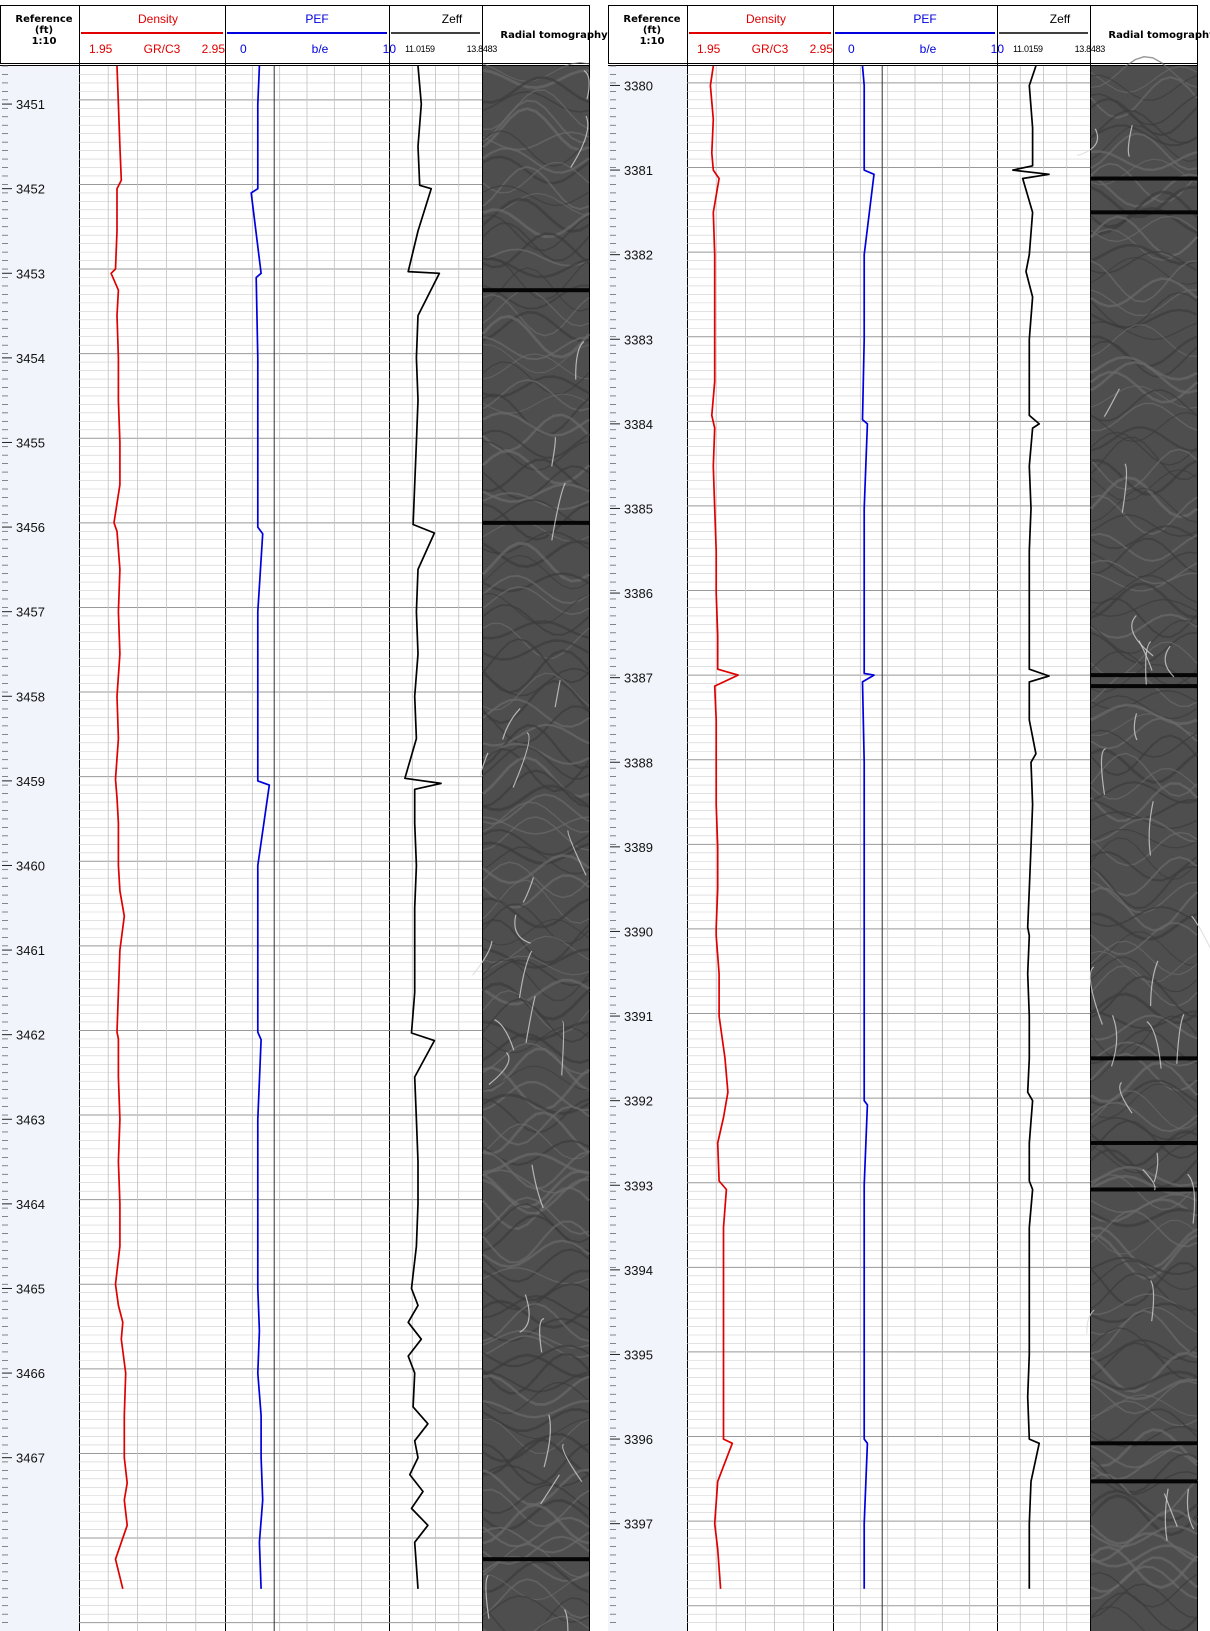 Image resolution: width=1210 pixels, height=1631 pixels. What do you see at coordinates (638, 1524) in the screenshot?
I see `depth-tick-label: 3397` at bounding box center [638, 1524].